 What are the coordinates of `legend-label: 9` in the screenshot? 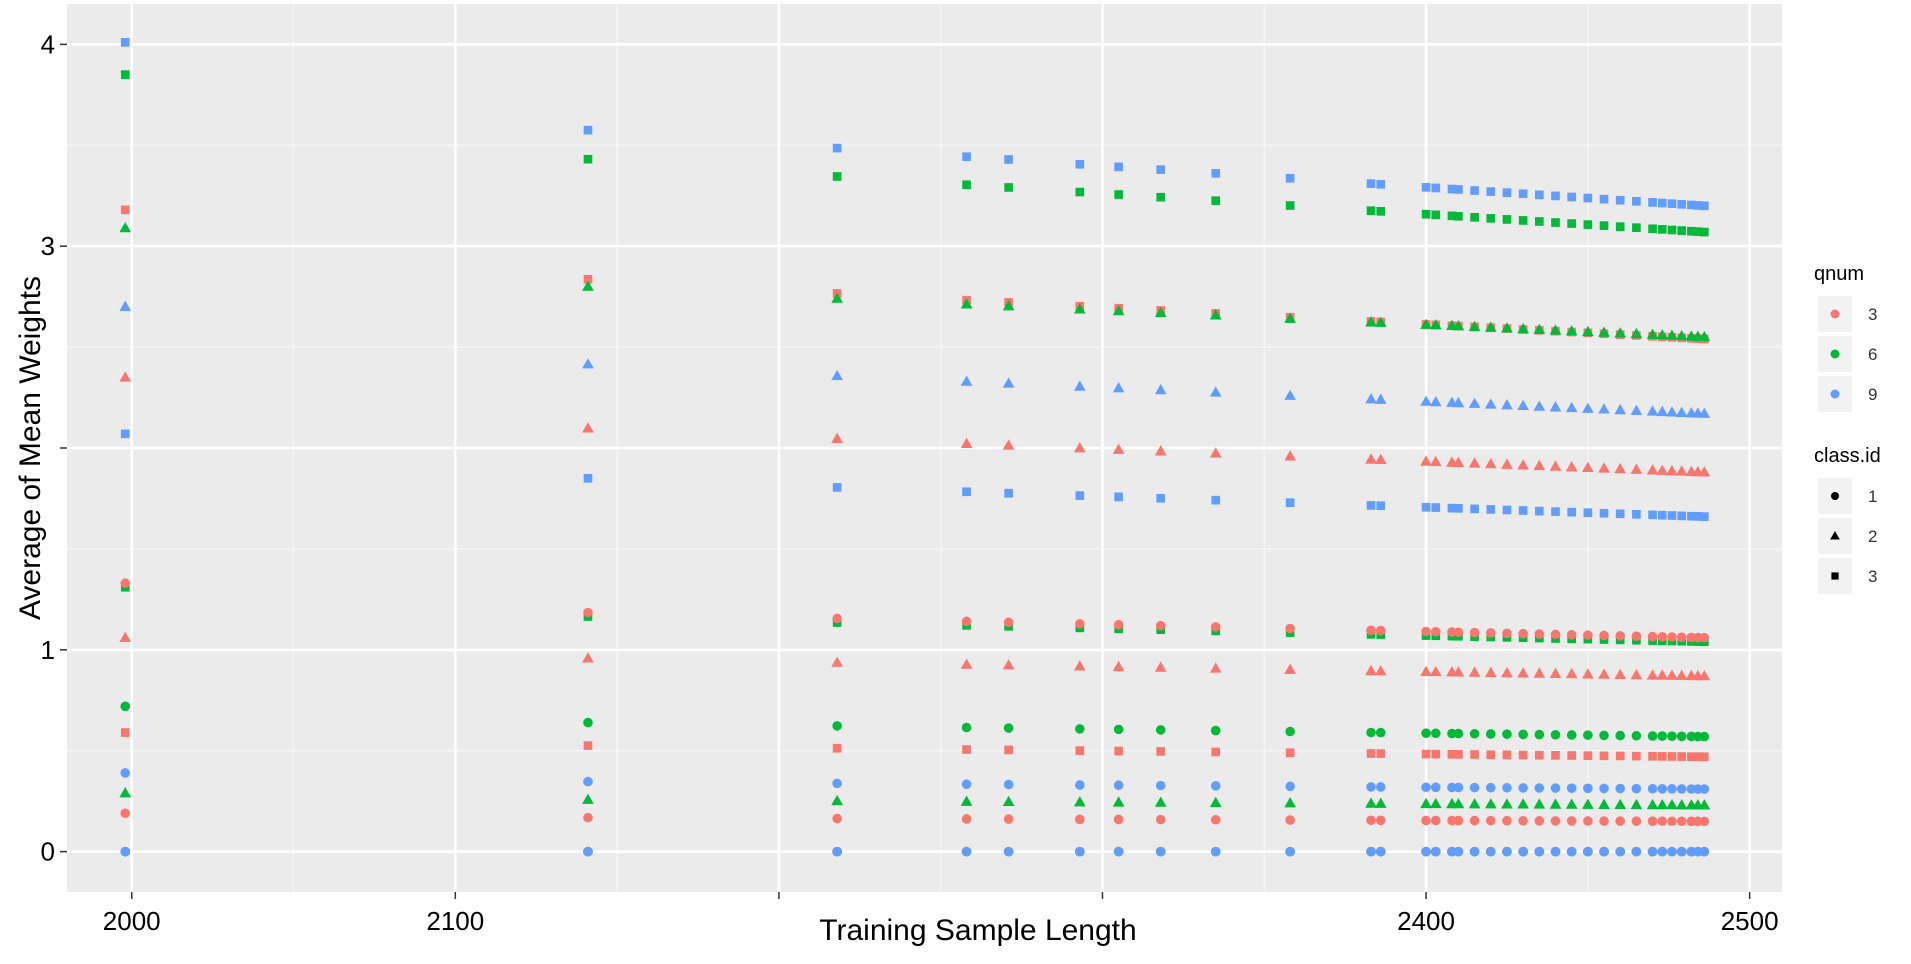 It's located at (1872, 394).